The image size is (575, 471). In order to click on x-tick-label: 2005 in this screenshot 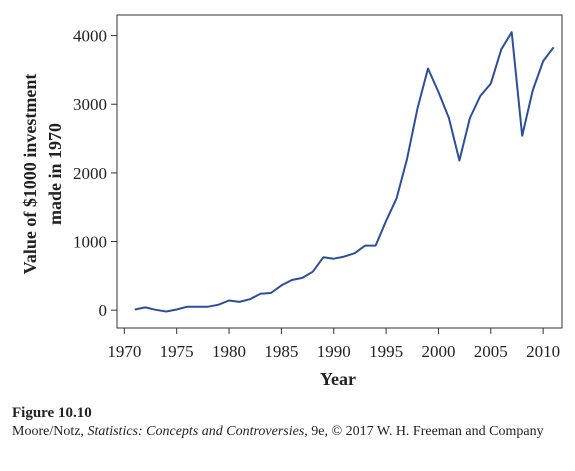, I will do `click(491, 351)`.